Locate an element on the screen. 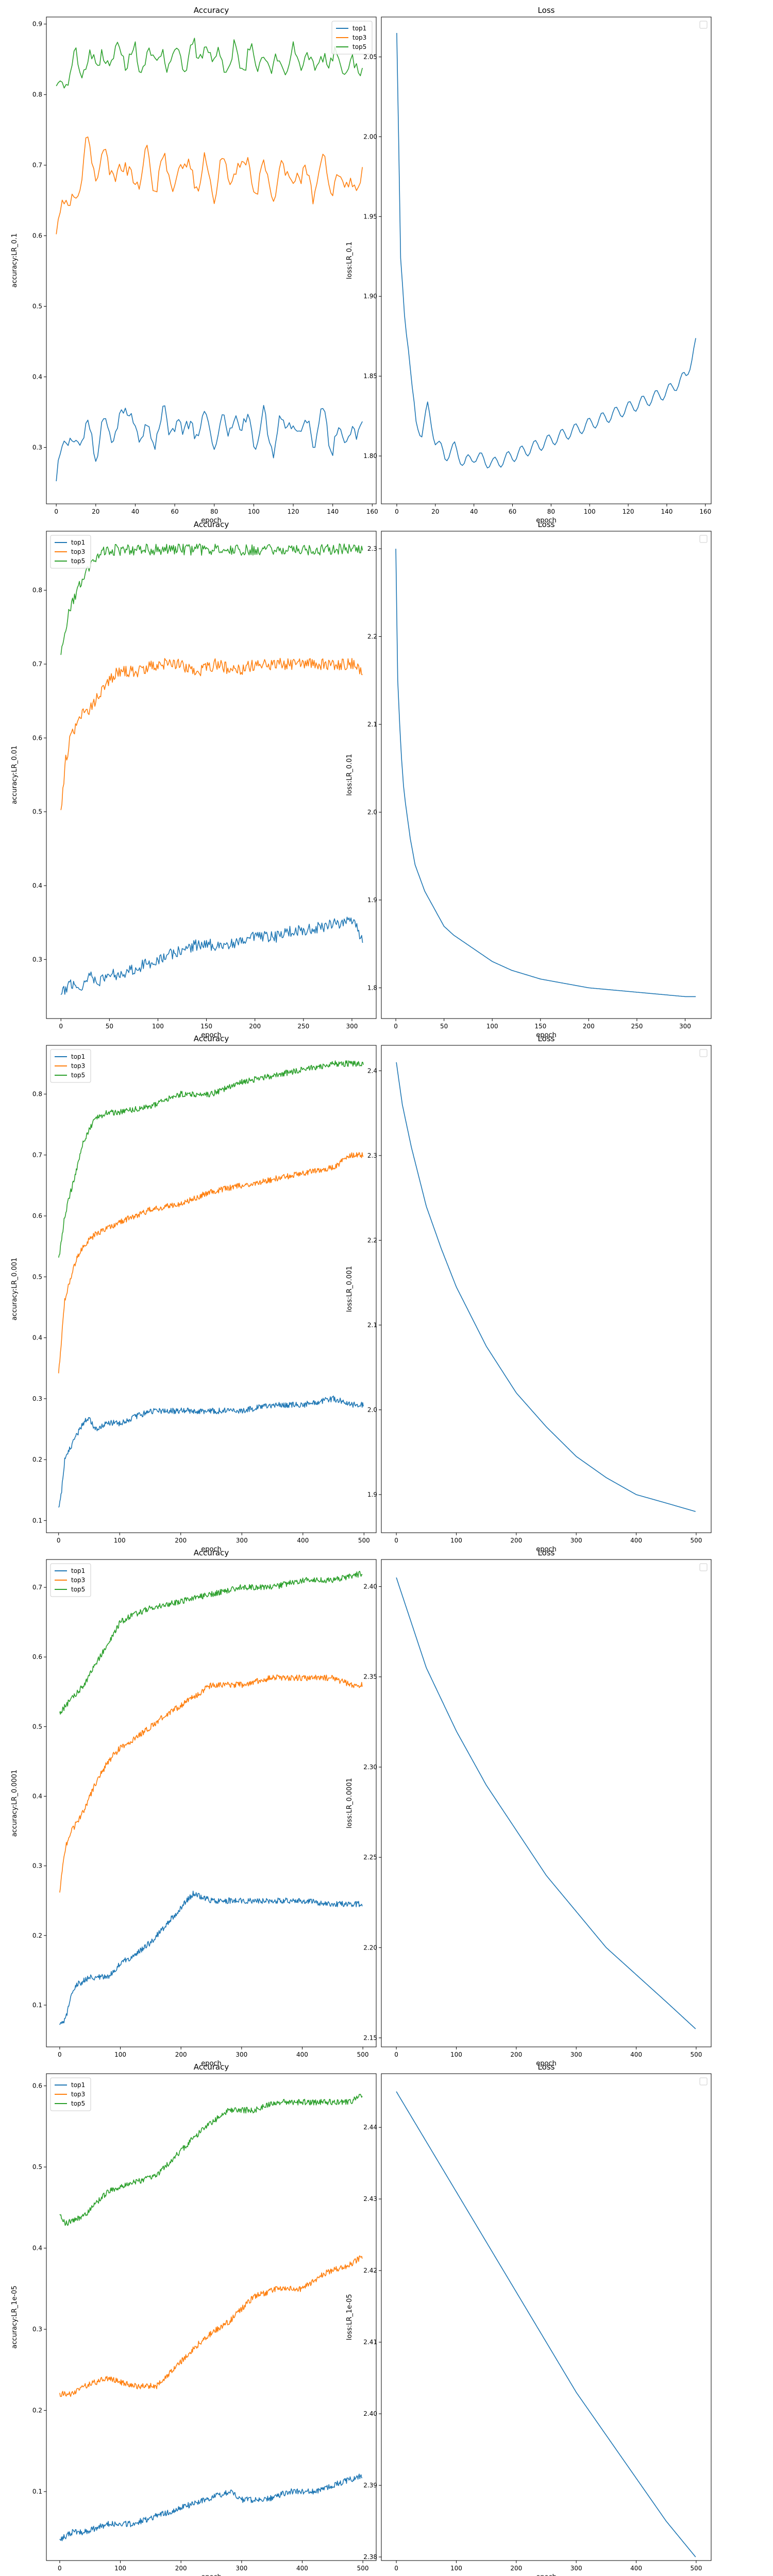 The image size is (773, 2576). accuracy-lr-1e-05-xtick-label: 200 is located at coordinates (181, 2568).